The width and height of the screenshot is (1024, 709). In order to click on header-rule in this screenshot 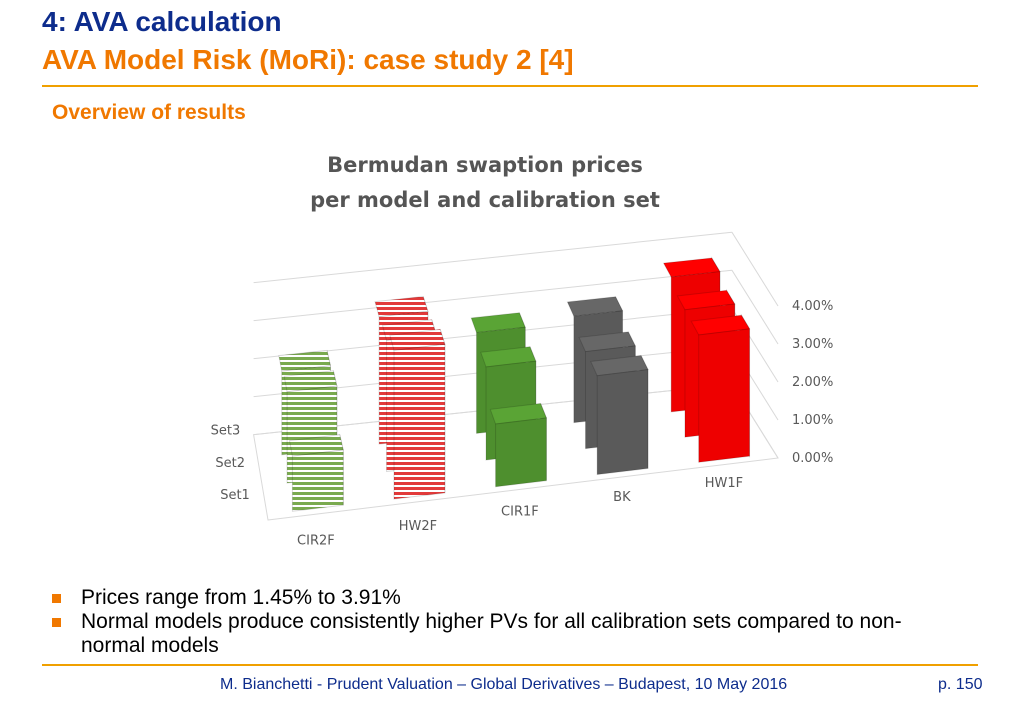, I will do `click(510, 86)`.